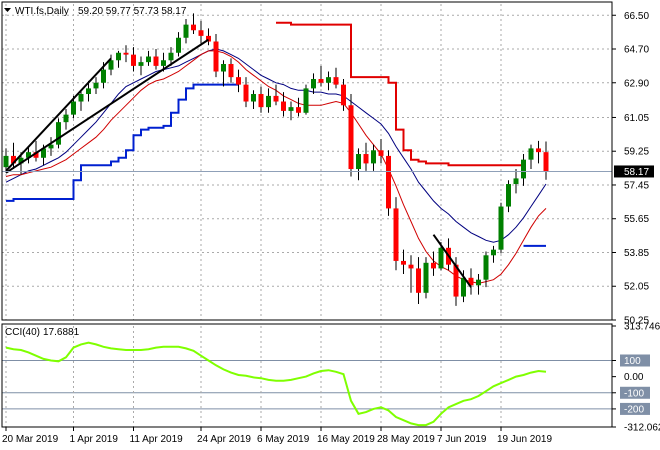  What do you see at coordinates (132, 11) in the screenshot?
I see `ohlc-readout: 59.20 59.77 57.73 58.17` at bounding box center [132, 11].